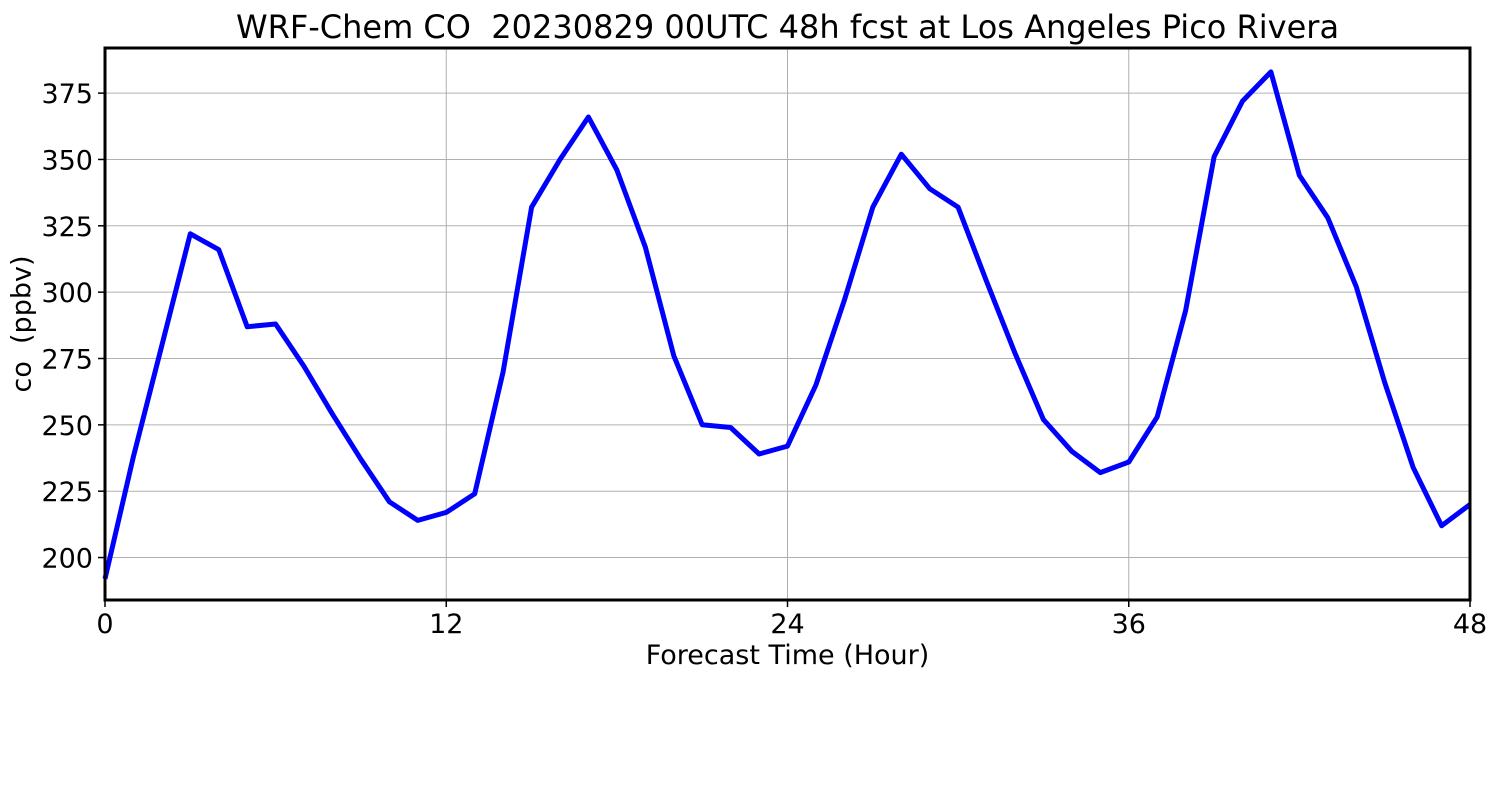 The width and height of the screenshot is (1500, 800). What do you see at coordinates (787, 624) in the screenshot?
I see `x-tick-label: 24` at bounding box center [787, 624].